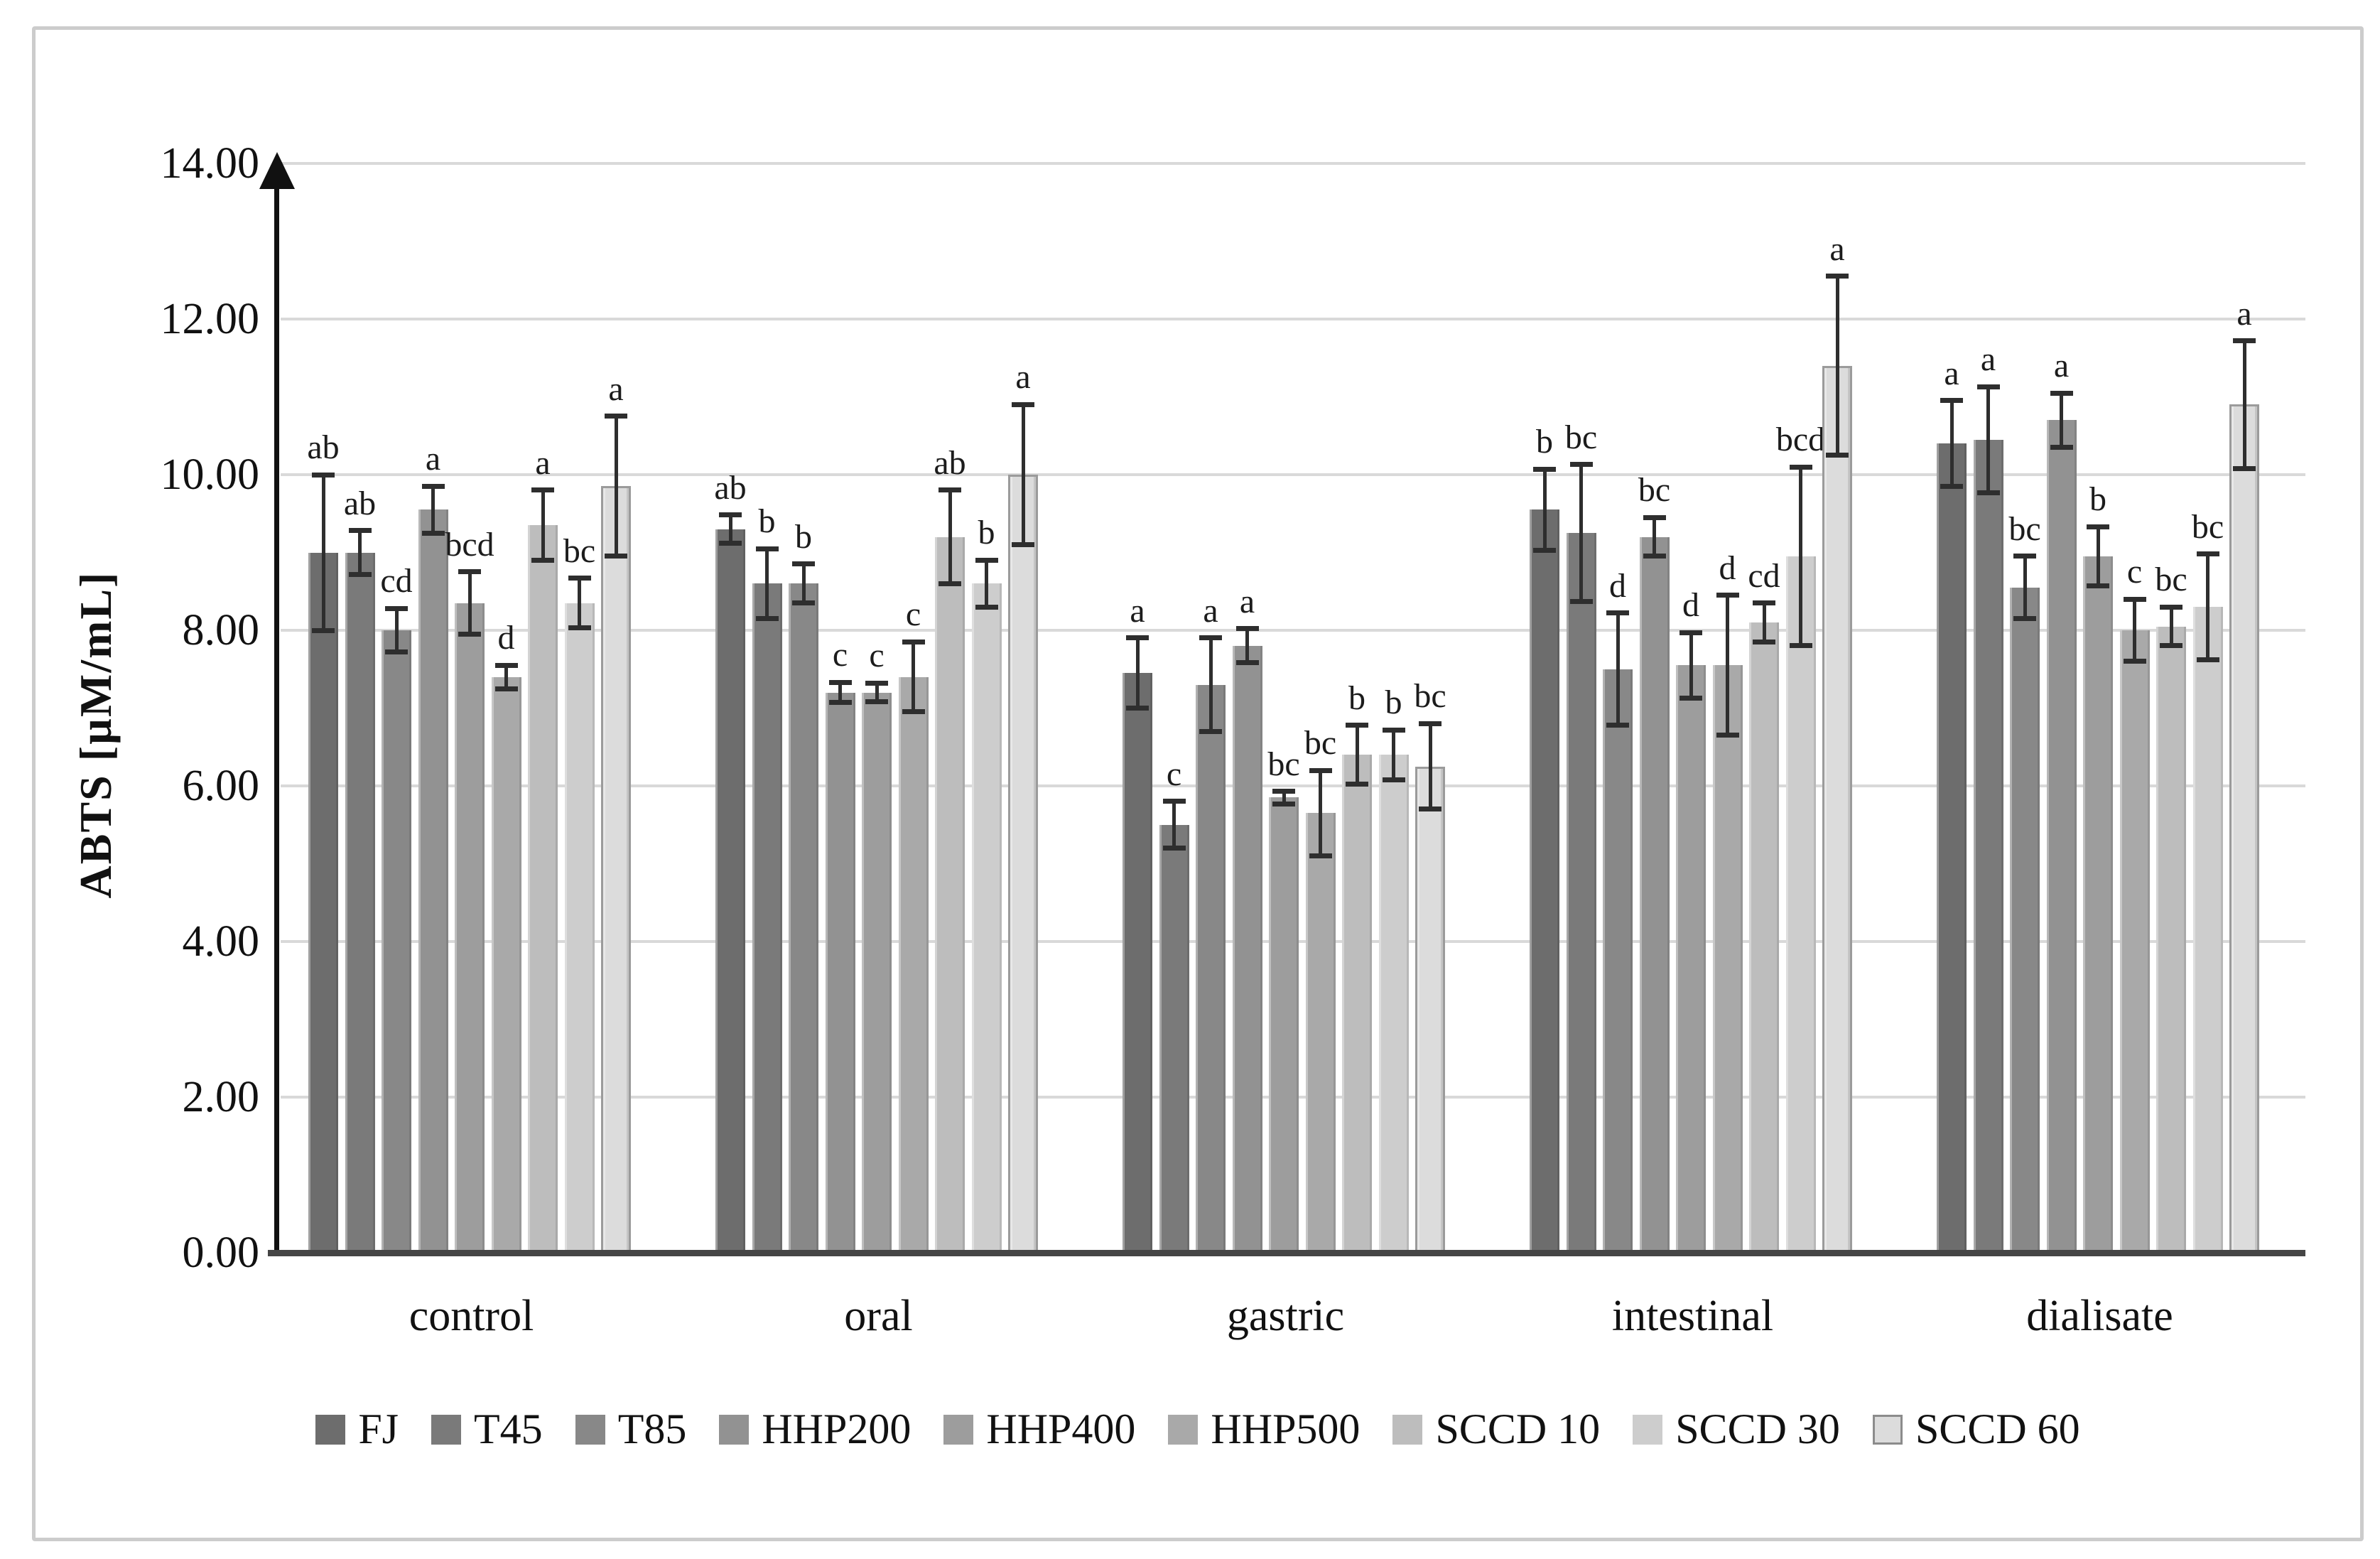  Describe the element at coordinates (470, 544) in the screenshot. I see `sig-letter-HHP400-control: bcd` at that location.